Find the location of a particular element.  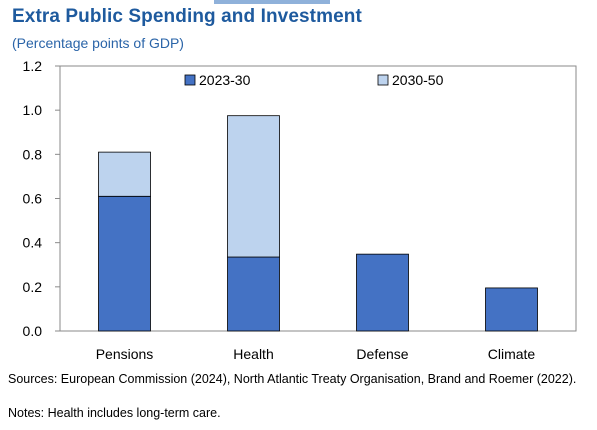

y-tick-label: 0.6 is located at coordinates (33, 199).